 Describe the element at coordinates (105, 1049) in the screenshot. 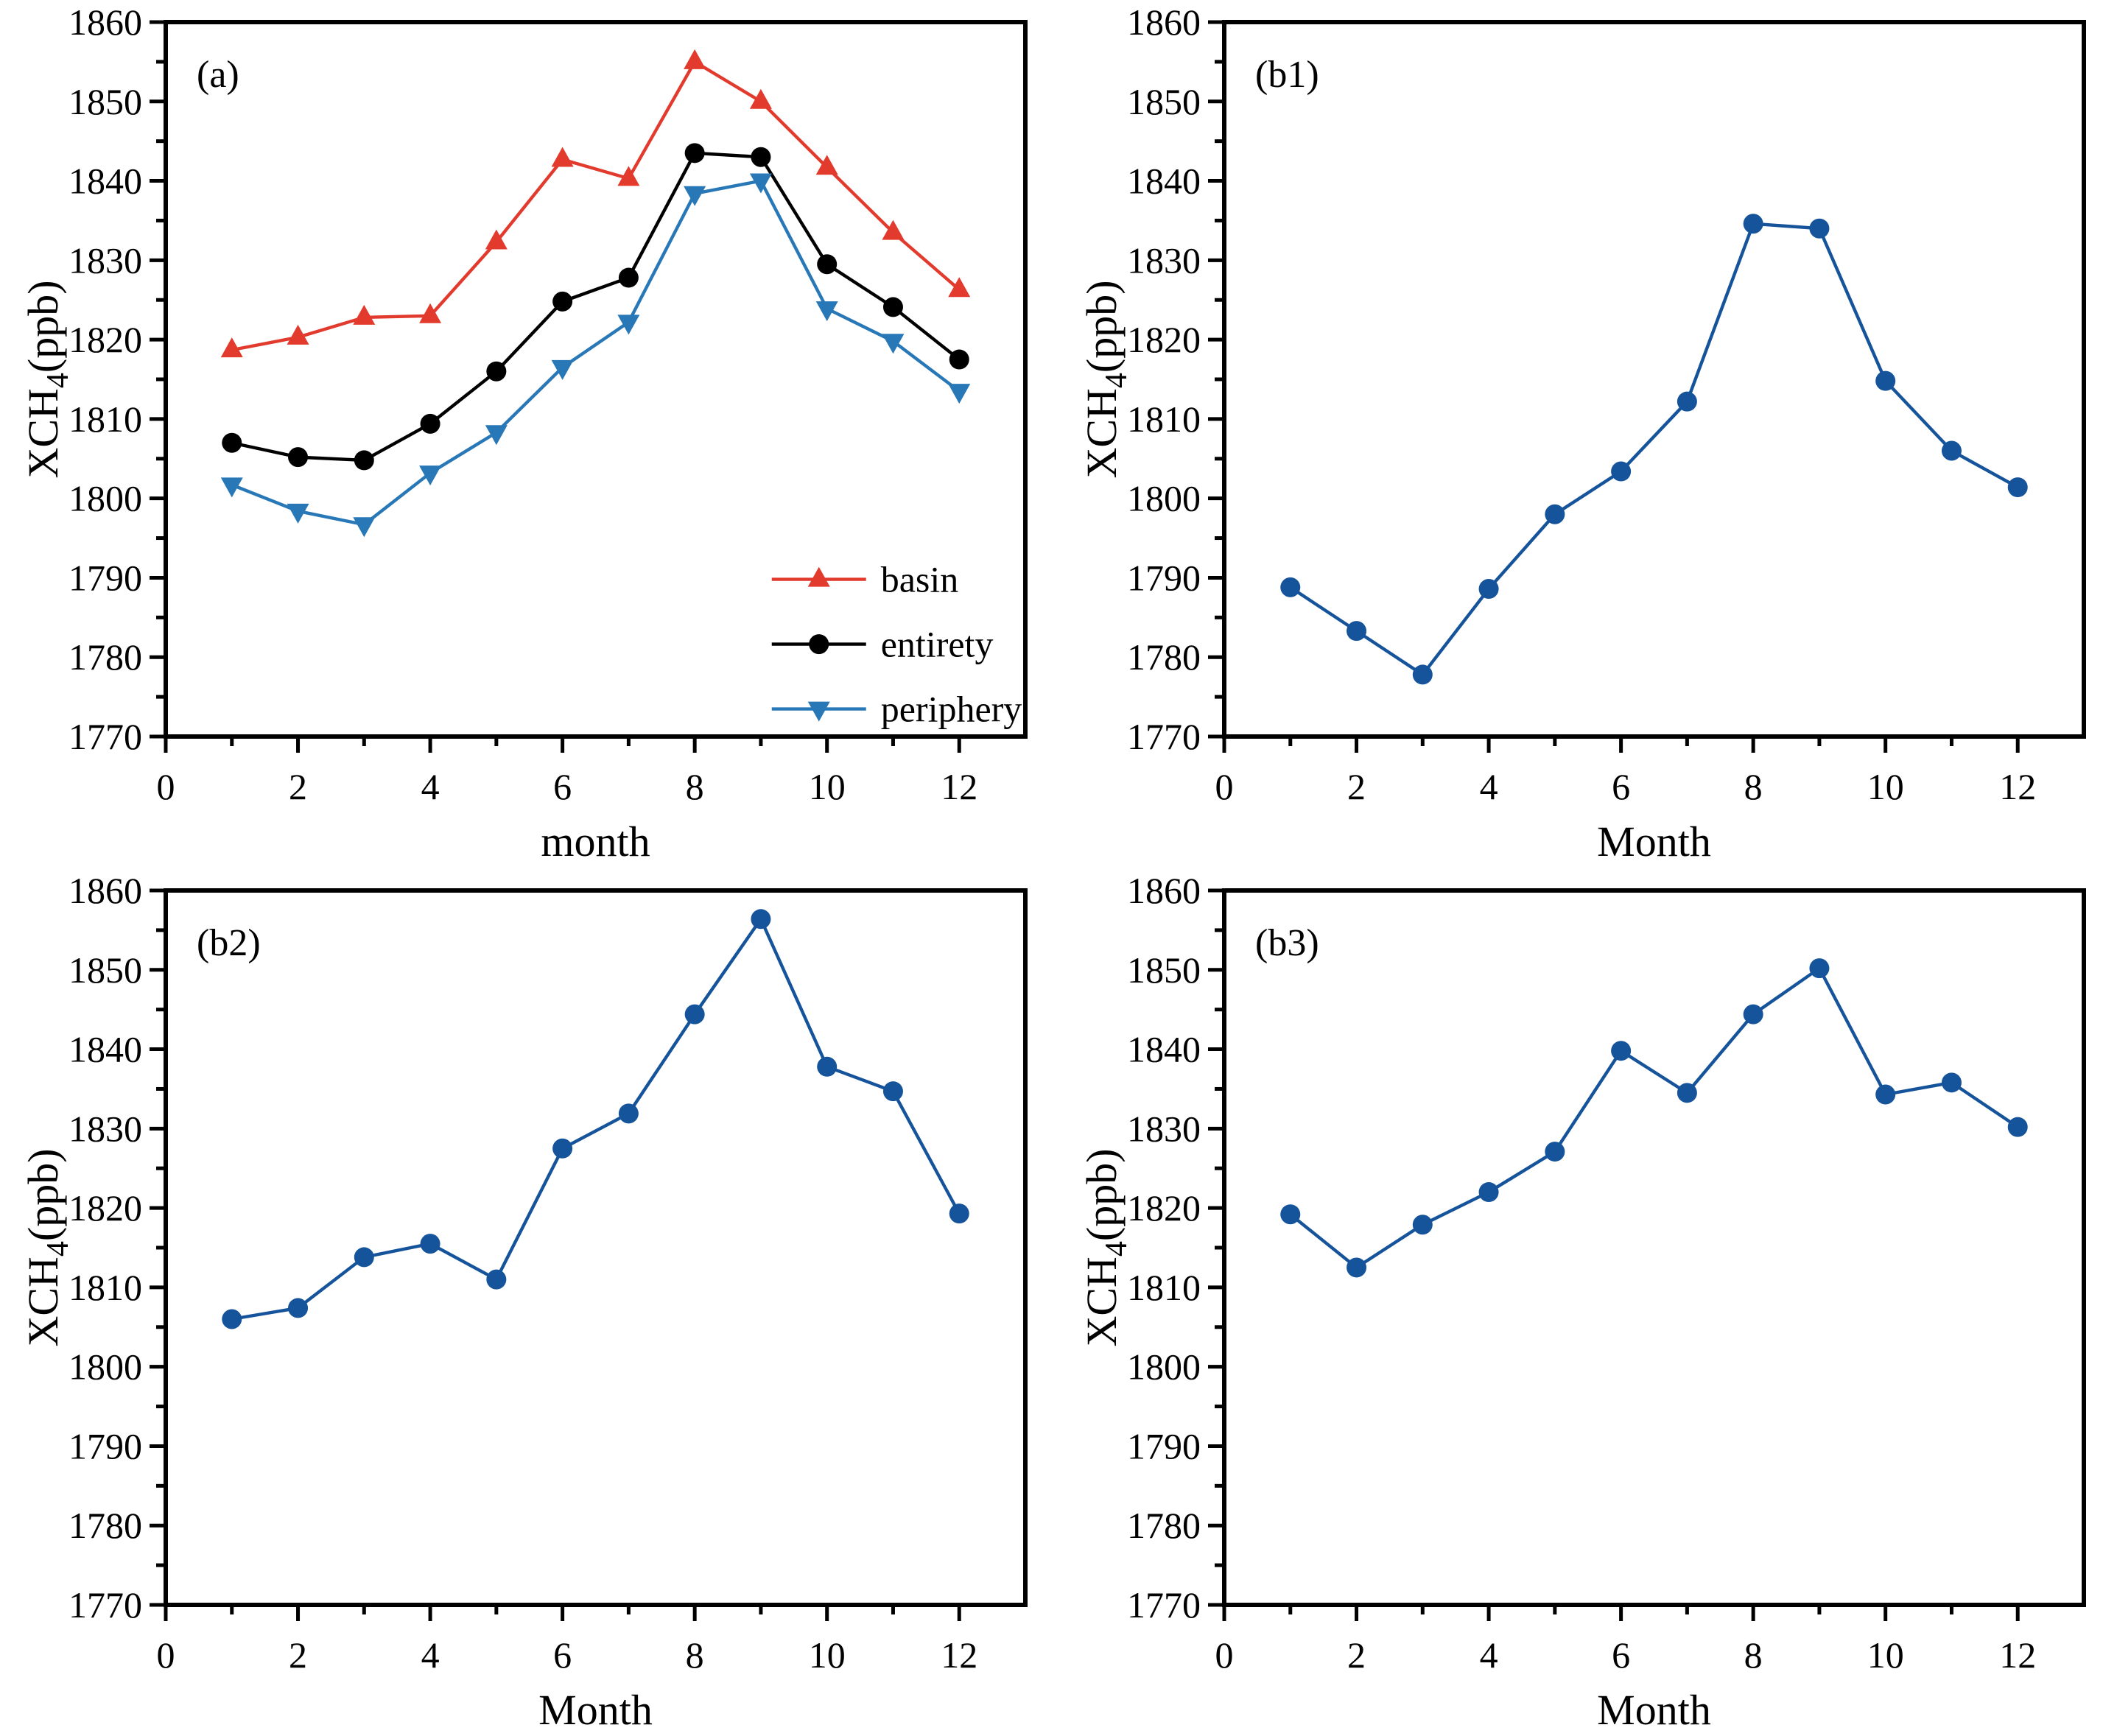

I see `y-tick-label: 1840` at that location.